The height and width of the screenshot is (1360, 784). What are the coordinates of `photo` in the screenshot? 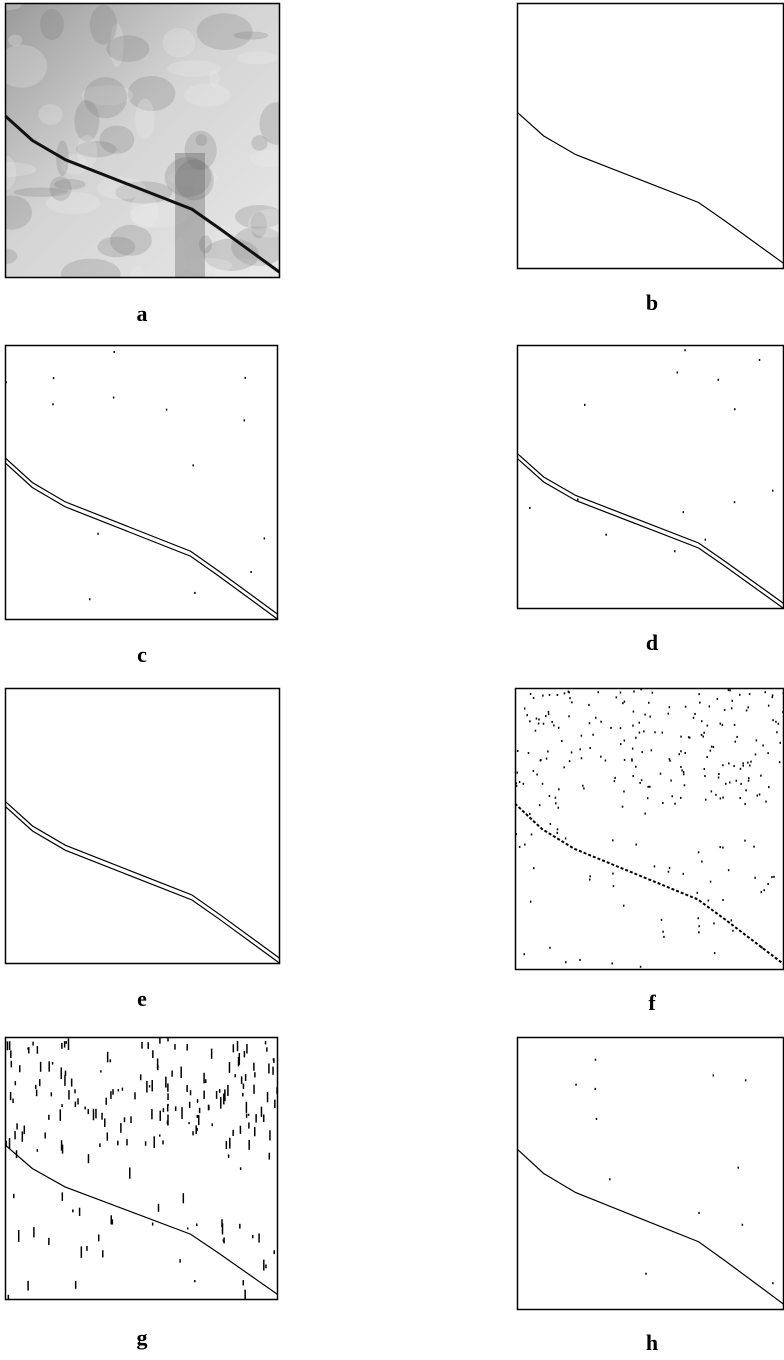 It's located at (142, 140).